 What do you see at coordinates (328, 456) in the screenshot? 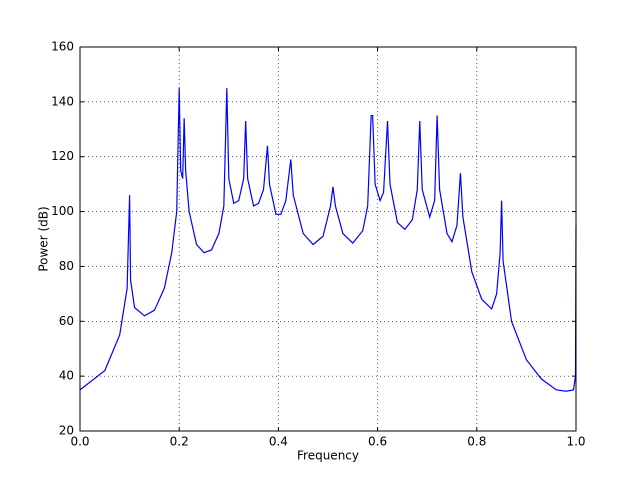
I see `x-axis-label: Frequency` at bounding box center [328, 456].